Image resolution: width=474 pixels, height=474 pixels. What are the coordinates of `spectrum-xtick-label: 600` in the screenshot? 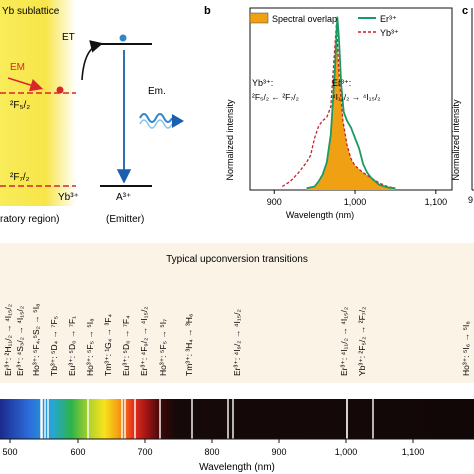 It's located at (77, 452).